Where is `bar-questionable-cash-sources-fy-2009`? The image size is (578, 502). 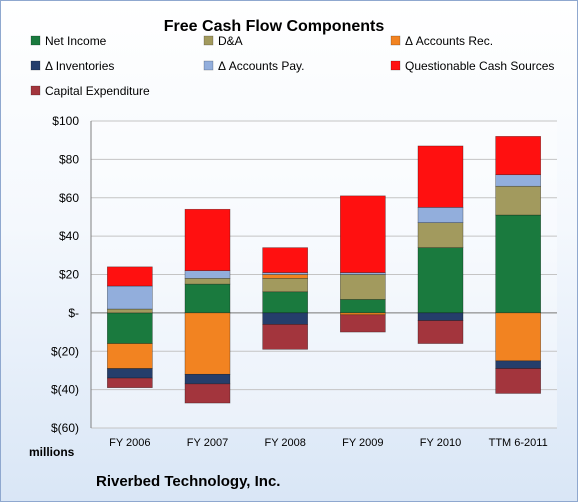 bar-questionable-cash-sources-fy-2009 is located at coordinates (363, 234).